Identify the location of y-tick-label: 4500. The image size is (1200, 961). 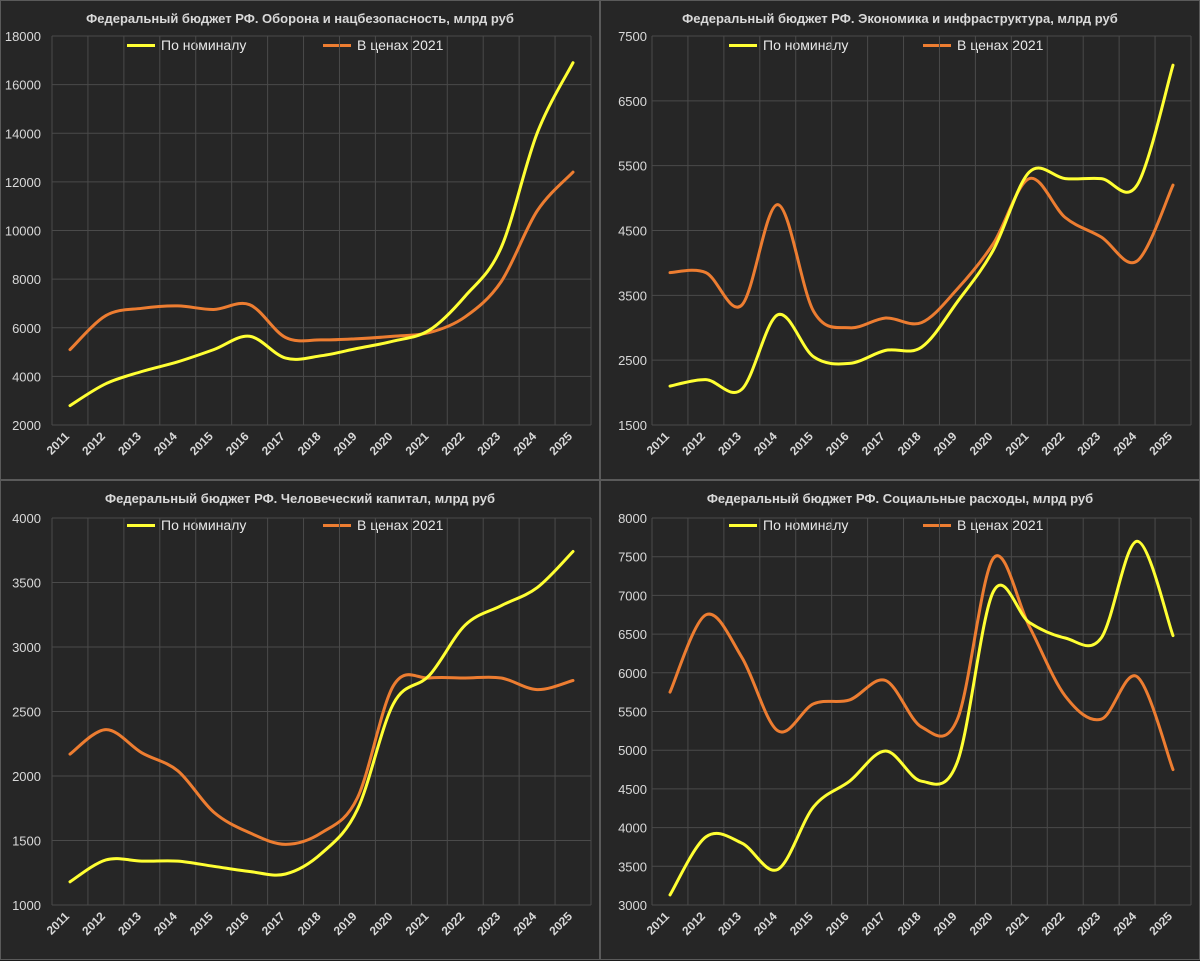
(632, 789).